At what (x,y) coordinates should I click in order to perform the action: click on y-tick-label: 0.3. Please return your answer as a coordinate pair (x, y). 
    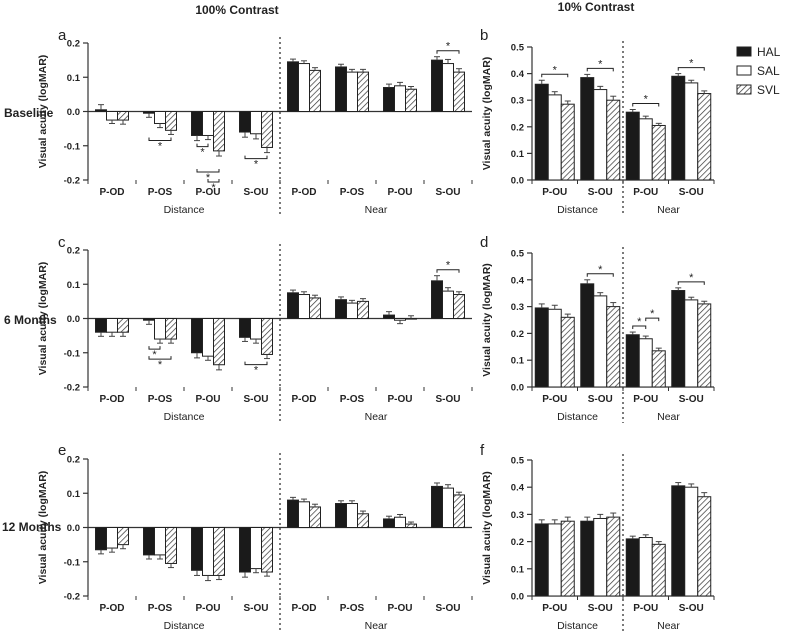
    Looking at the image, I should click on (517, 515).